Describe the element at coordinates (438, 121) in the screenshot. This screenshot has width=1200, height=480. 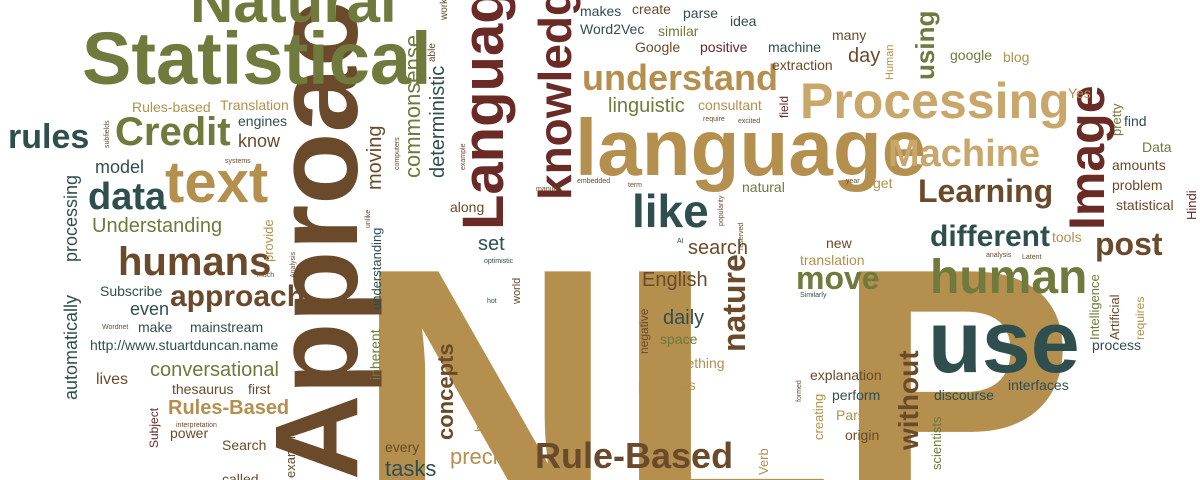
I see `word-deterministic: deterministic` at that location.